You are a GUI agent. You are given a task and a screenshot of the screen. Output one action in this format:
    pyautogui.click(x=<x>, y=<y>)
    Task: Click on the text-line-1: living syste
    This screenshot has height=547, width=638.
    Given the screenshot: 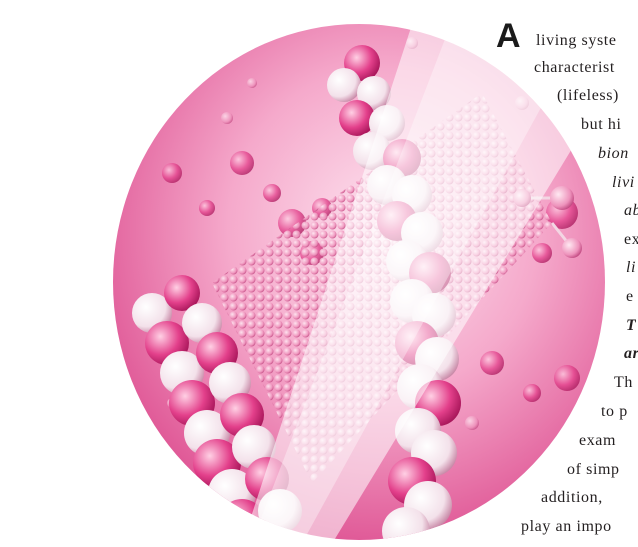 What is the action you would take?
    pyautogui.click(x=576, y=40)
    